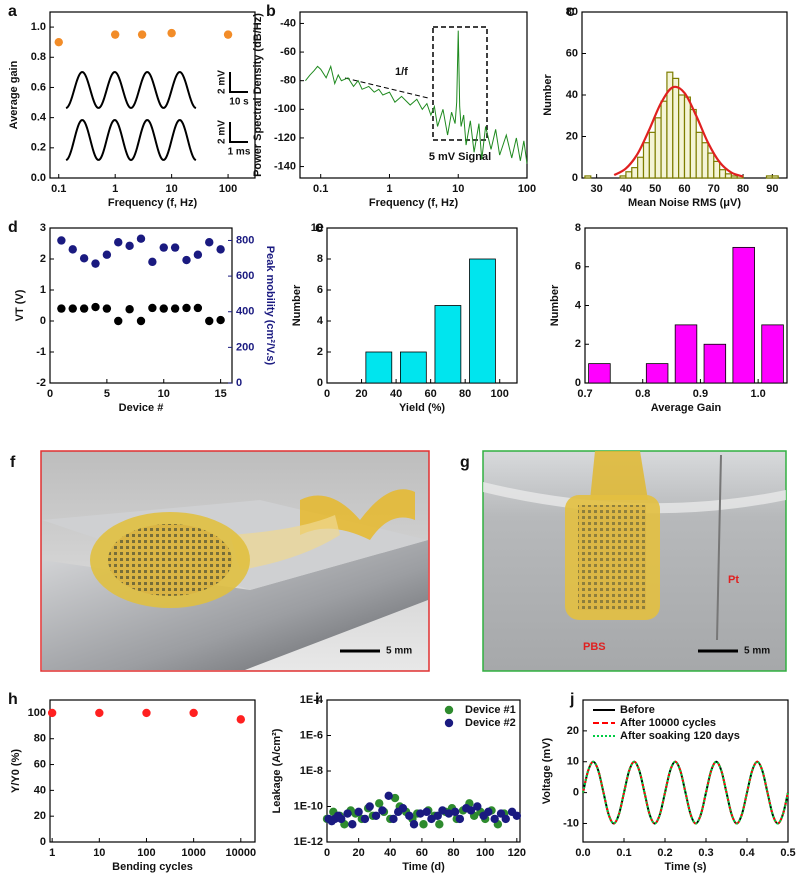 The height and width of the screenshot is (881, 800). I want to click on y-axis-label: Average gain, so click(14, 94).